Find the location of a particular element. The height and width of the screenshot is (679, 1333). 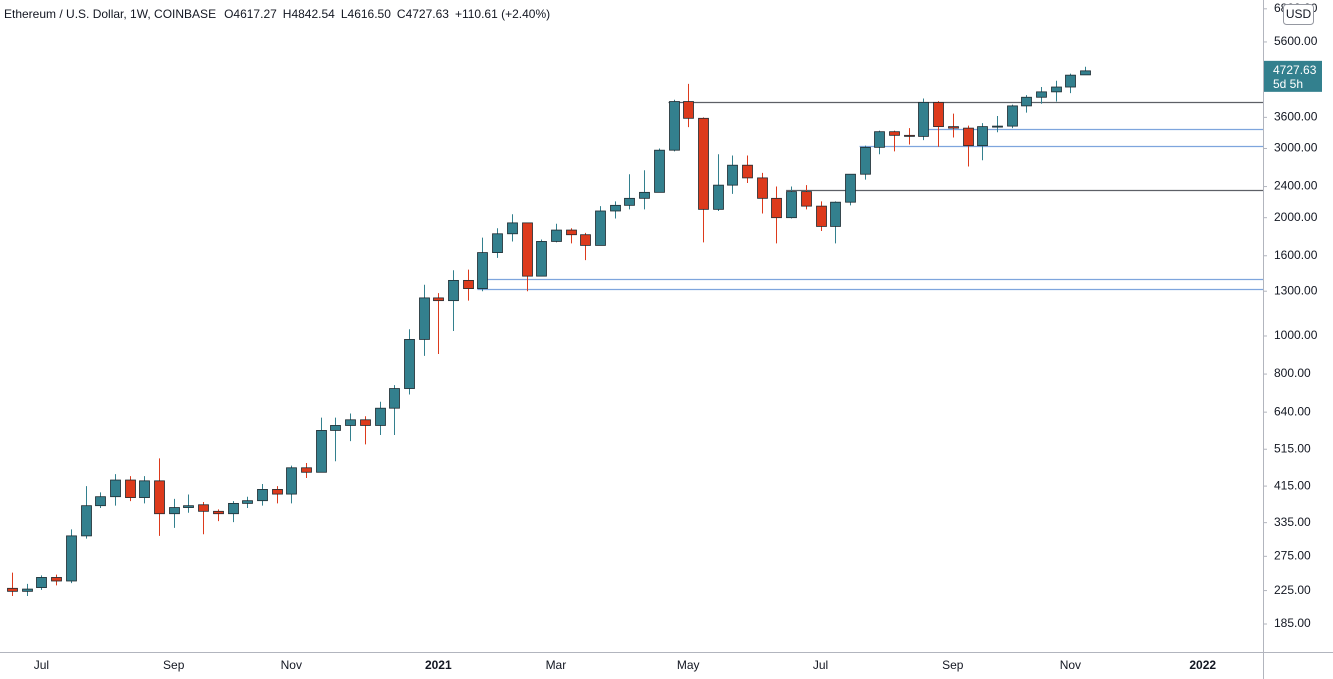

ohlc-label: +110.61 (+2.40%) is located at coordinates (502, 14).